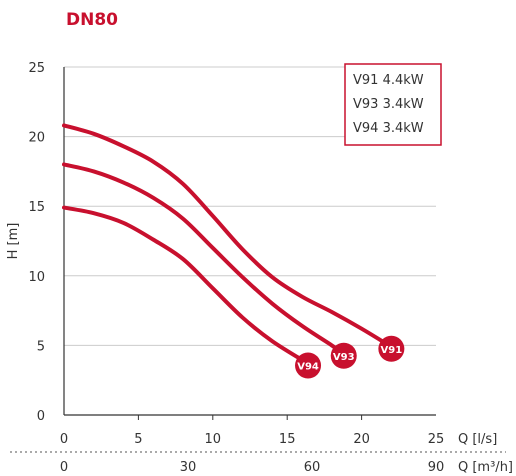 The width and height of the screenshot is (516, 476). I want to click on x2-tick-label-90: 90, so click(436, 467).